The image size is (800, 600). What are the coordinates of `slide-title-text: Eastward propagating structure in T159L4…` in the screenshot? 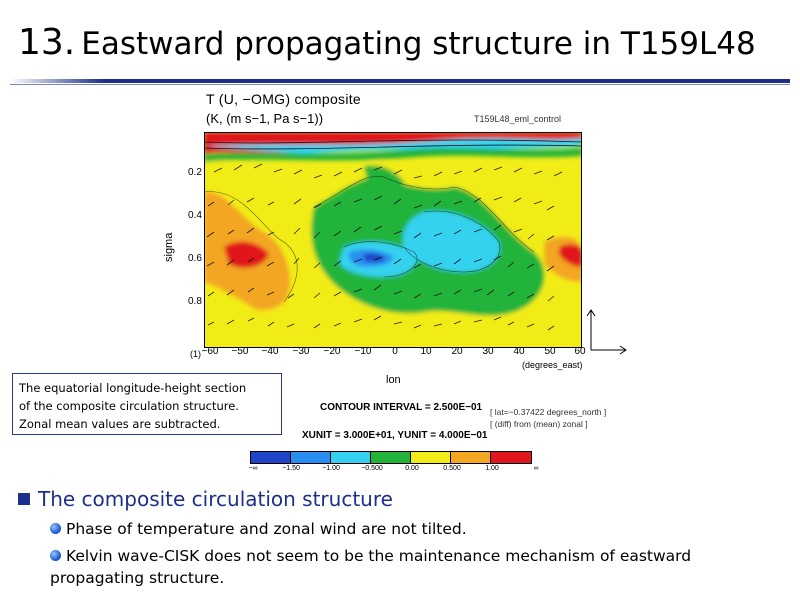 It's located at (418, 44).